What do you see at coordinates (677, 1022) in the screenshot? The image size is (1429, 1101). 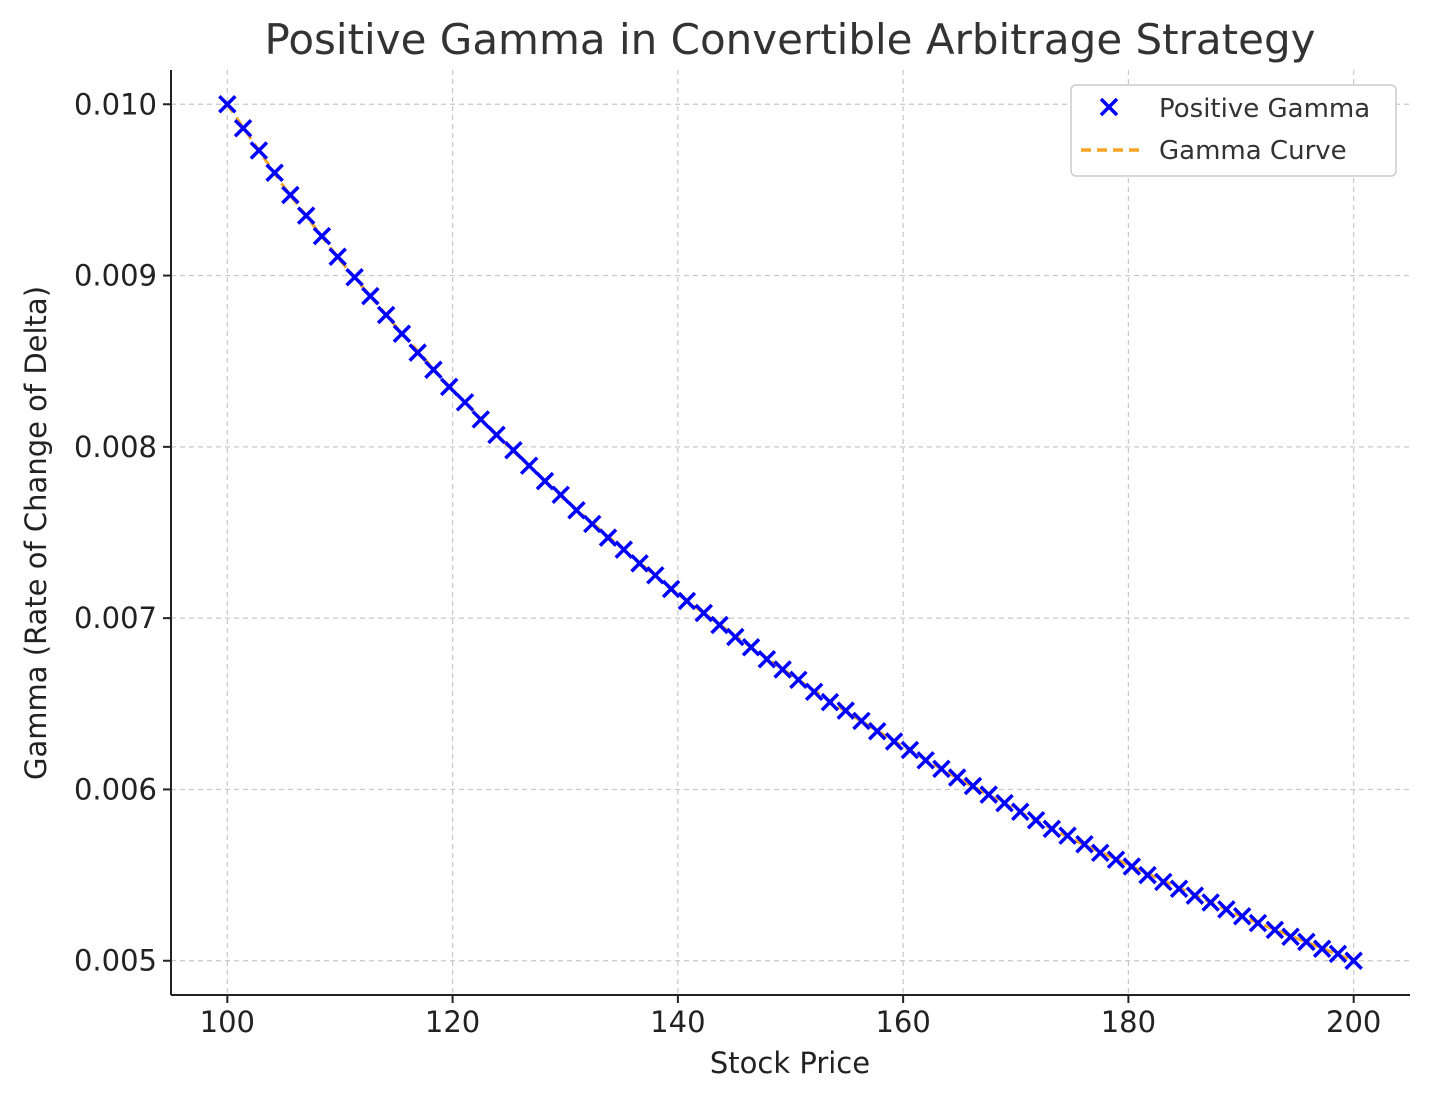 I see `x-tick-label: 140` at bounding box center [677, 1022].